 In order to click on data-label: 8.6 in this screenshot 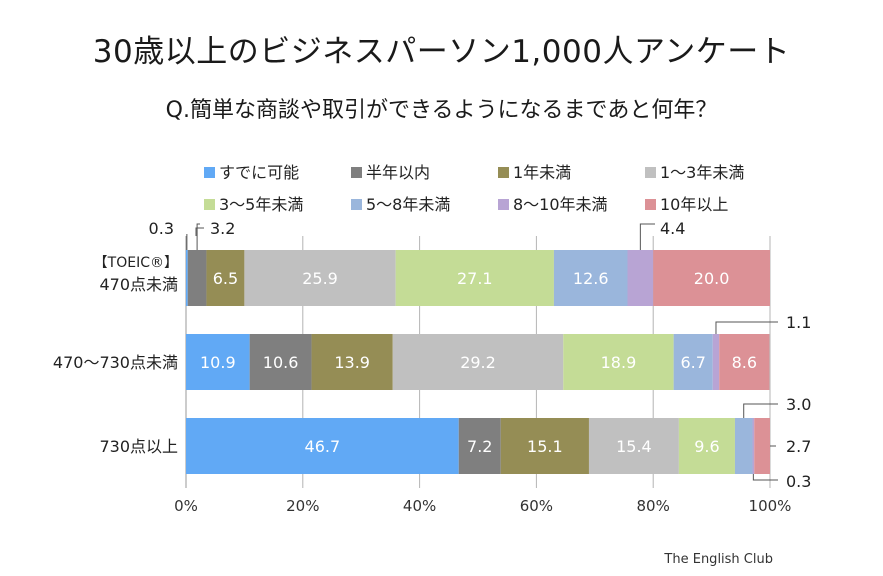, I will do `click(744, 362)`.